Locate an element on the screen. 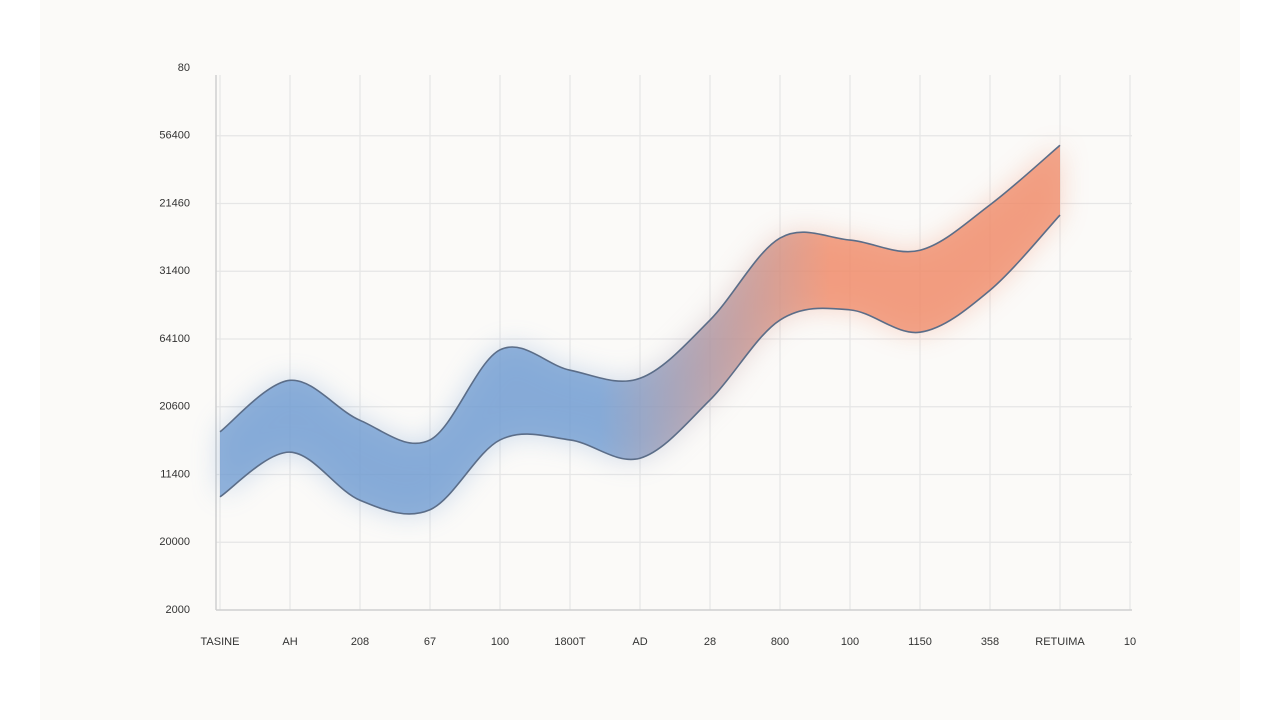  x-tick-label: 10 is located at coordinates (1130, 642).